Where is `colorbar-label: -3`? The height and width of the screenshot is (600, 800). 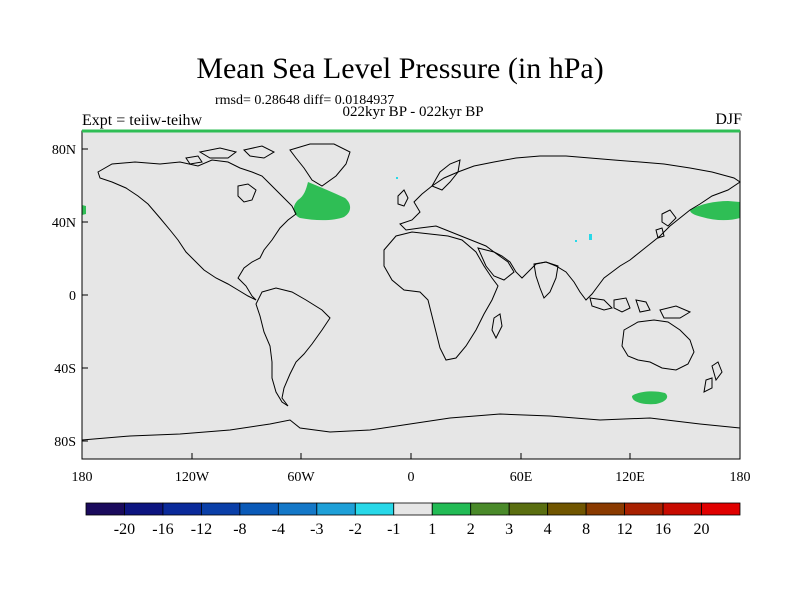 colorbar-label: -3 is located at coordinates (316, 529).